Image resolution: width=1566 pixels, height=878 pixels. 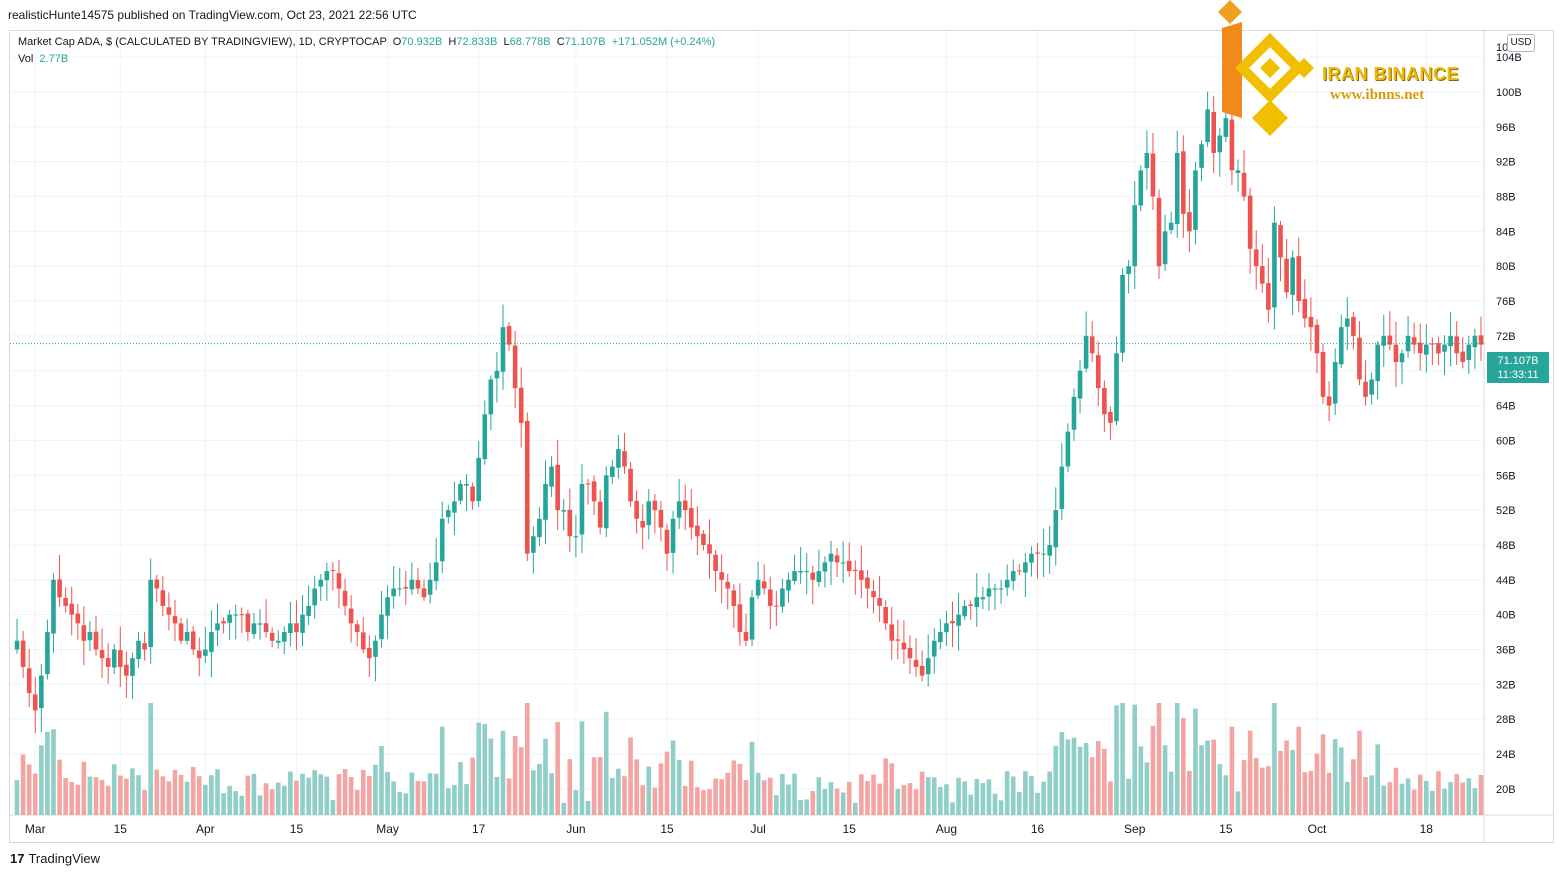 I want to click on x-tick-label: 15, so click(x=850, y=829).